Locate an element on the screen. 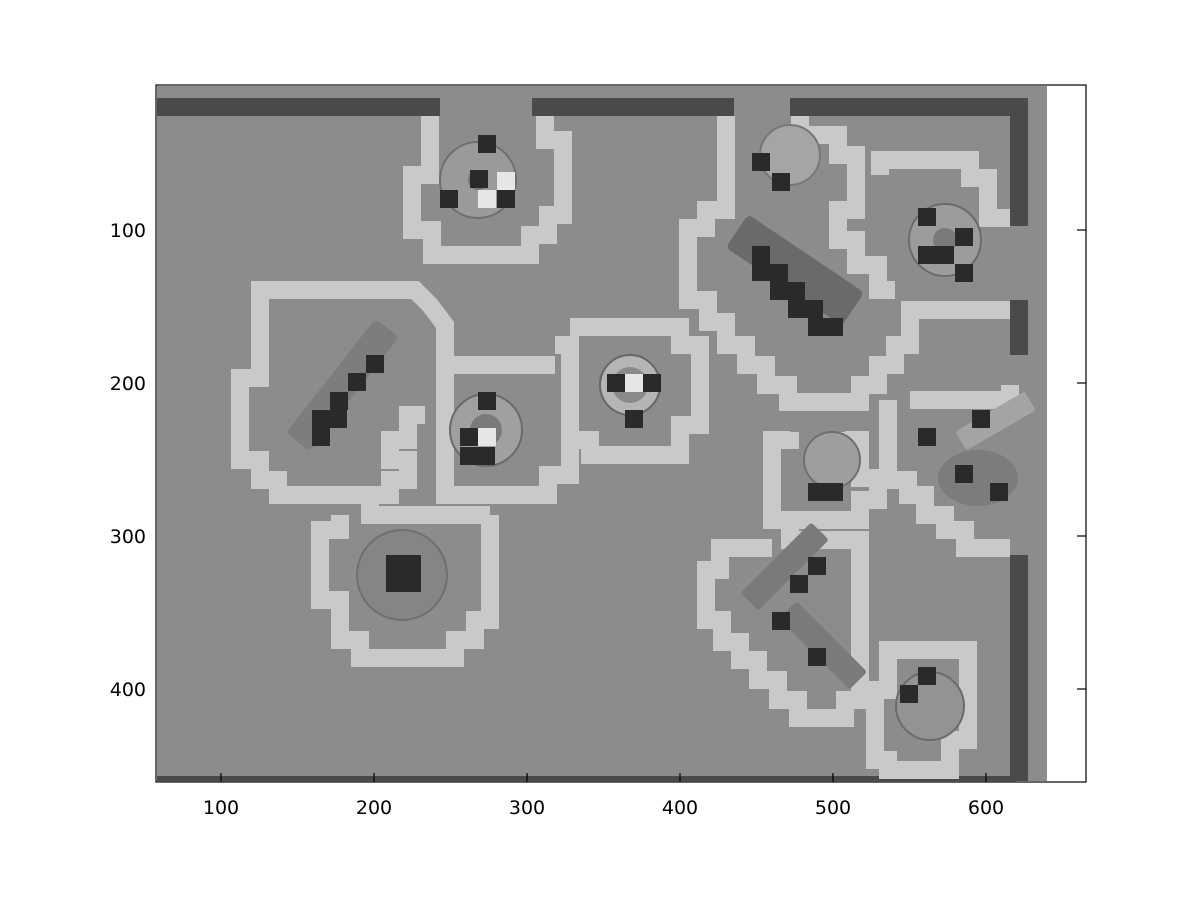 The height and width of the screenshot is (900, 1200). x-tick-label: 200 is located at coordinates (374, 808).